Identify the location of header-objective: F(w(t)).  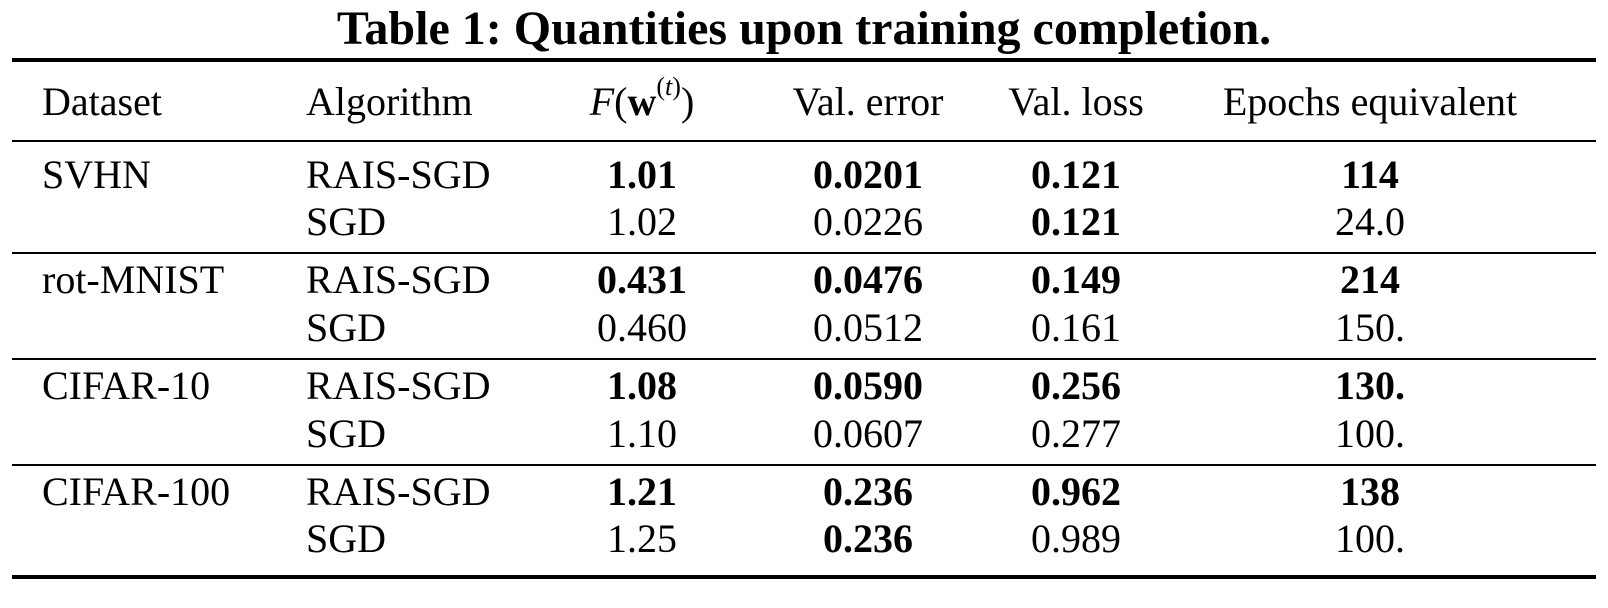
(642, 97).